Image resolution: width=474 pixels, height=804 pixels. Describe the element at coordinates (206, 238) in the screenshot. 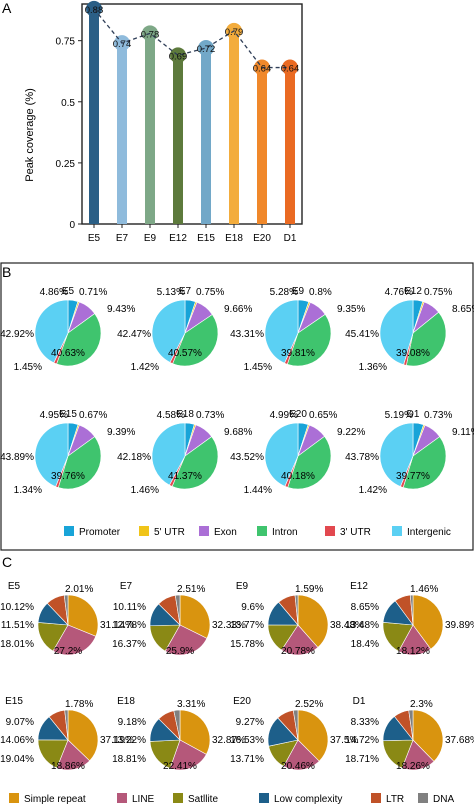

I see `x-tick-label: E15` at that location.